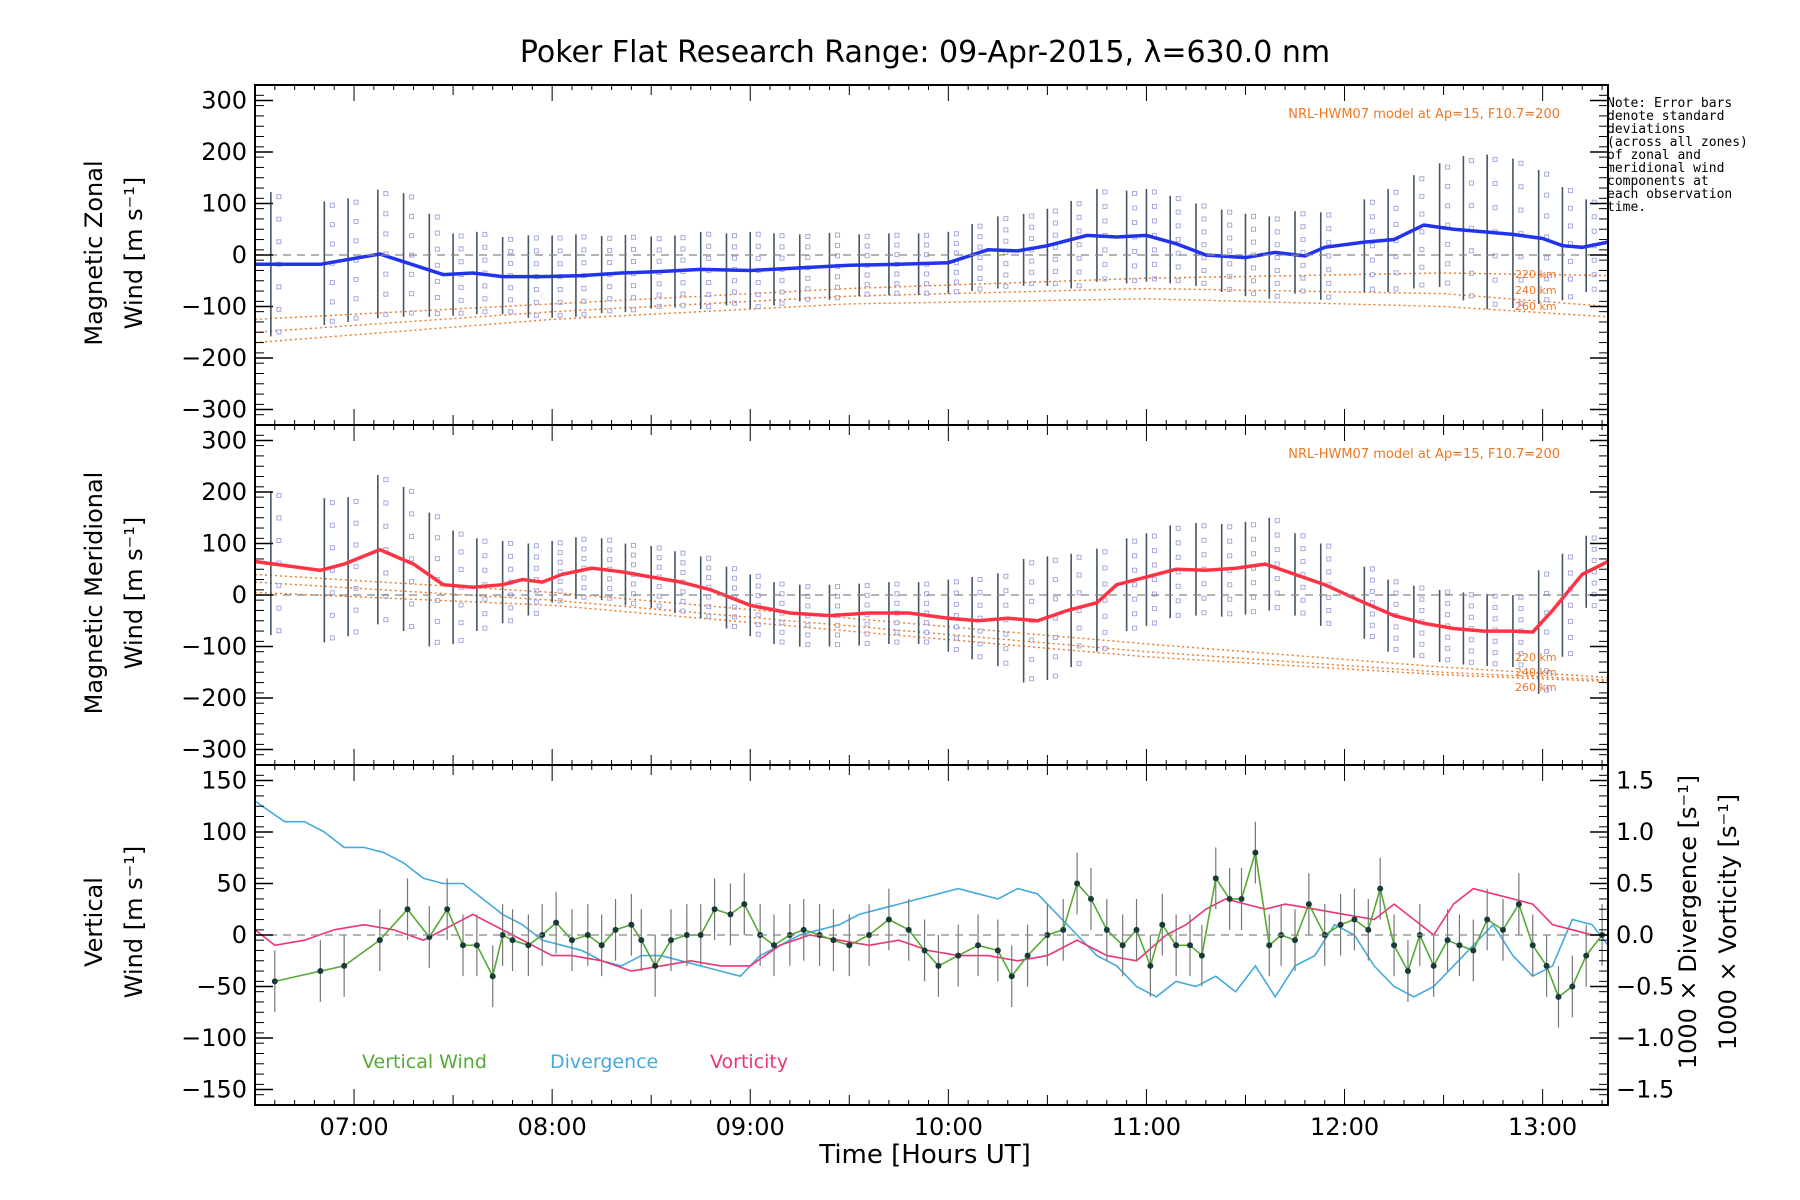  What do you see at coordinates (931, 590) in the screenshot?
I see `meridional-mean-line` at bounding box center [931, 590].